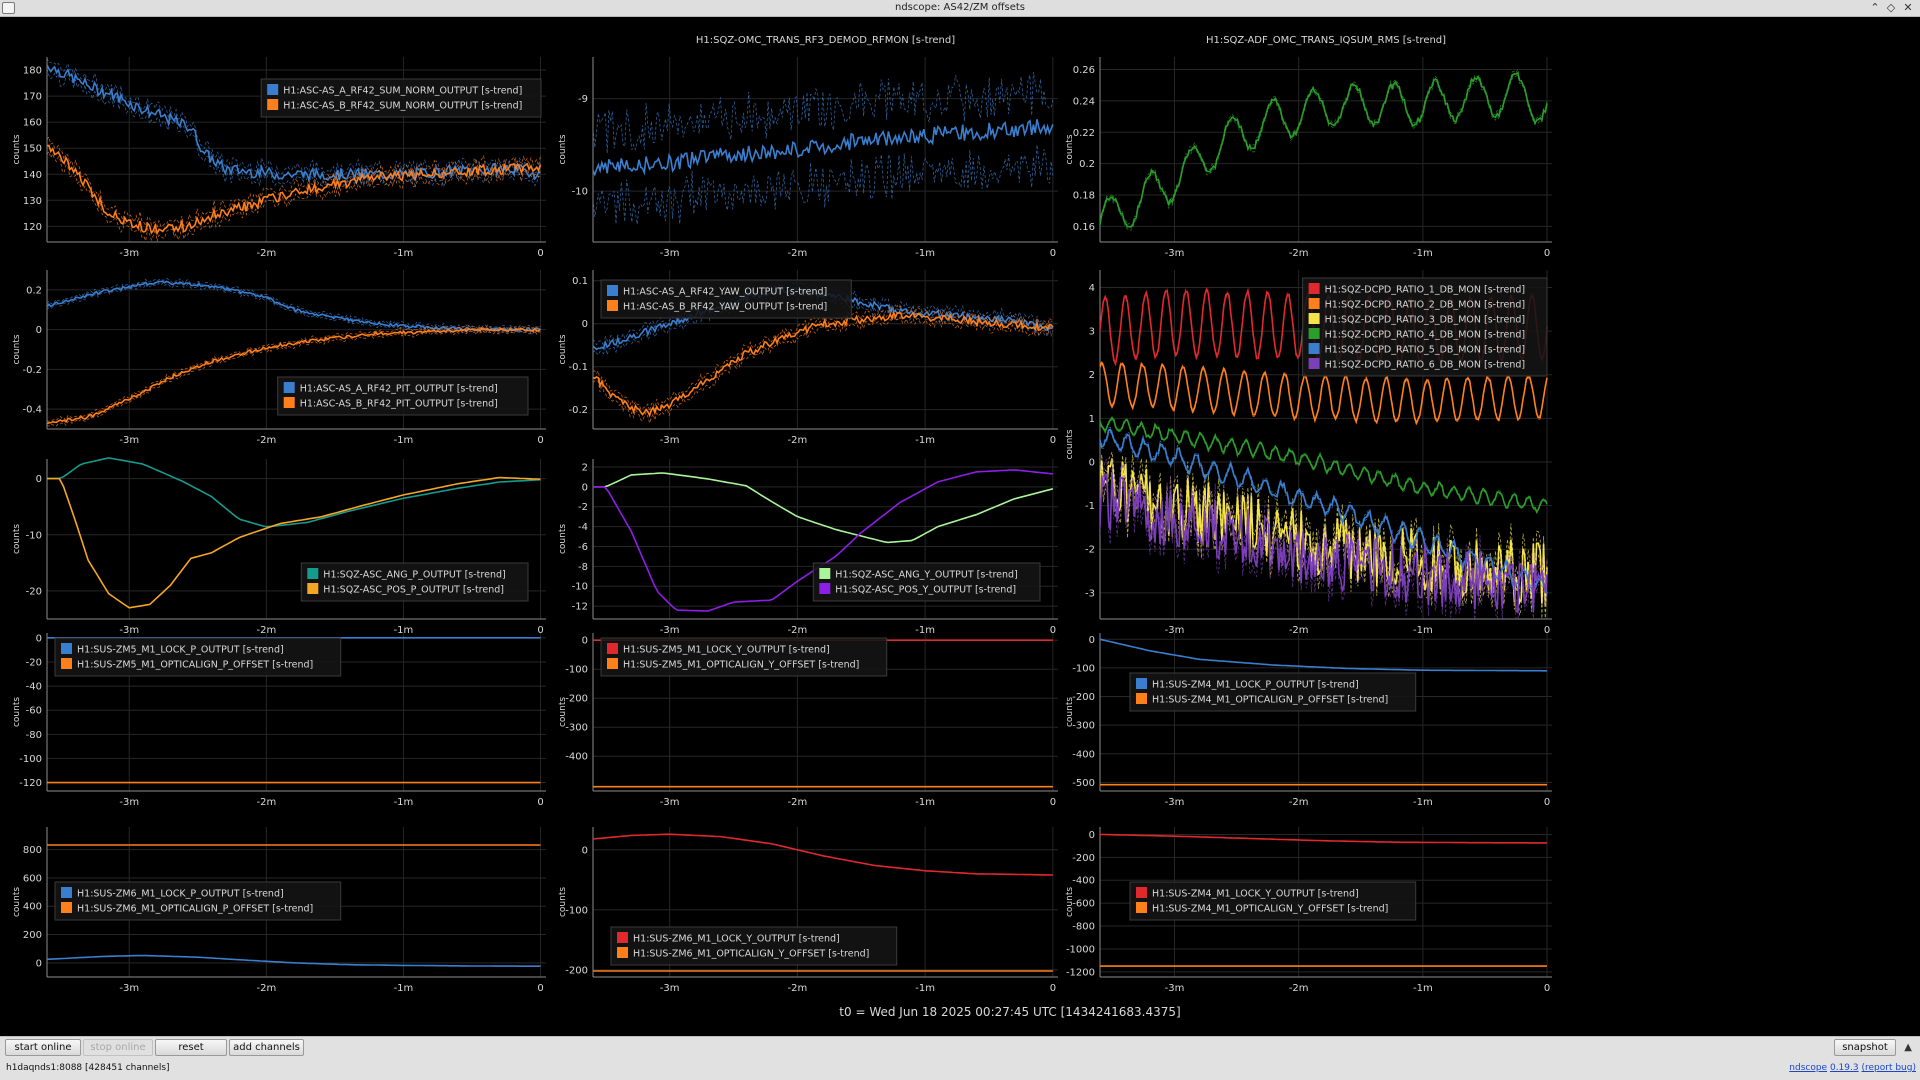 Image resolution: width=1920 pixels, height=1080 pixels. What do you see at coordinates (1888, 1068) in the screenshot?
I see `report-bug-link: (report bug)` at bounding box center [1888, 1068].